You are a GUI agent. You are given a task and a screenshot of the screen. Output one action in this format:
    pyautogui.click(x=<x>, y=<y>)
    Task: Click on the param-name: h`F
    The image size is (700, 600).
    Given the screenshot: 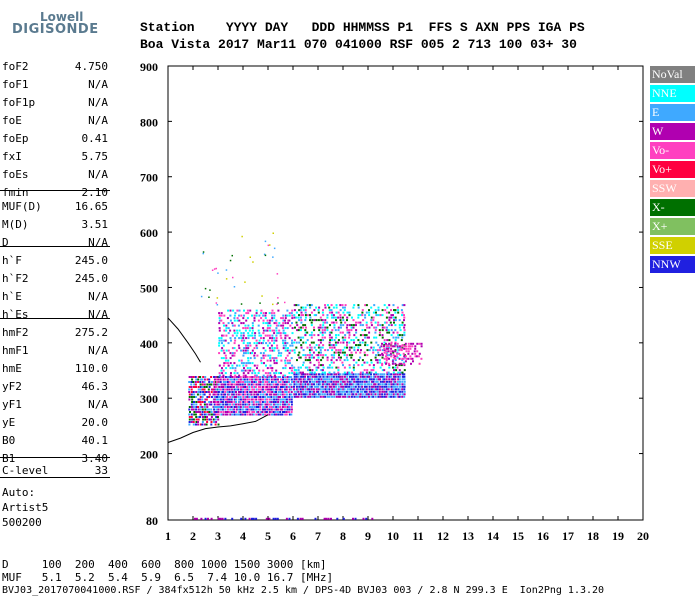 What is the action you would take?
    pyautogui.click(x=12, y=260)
    